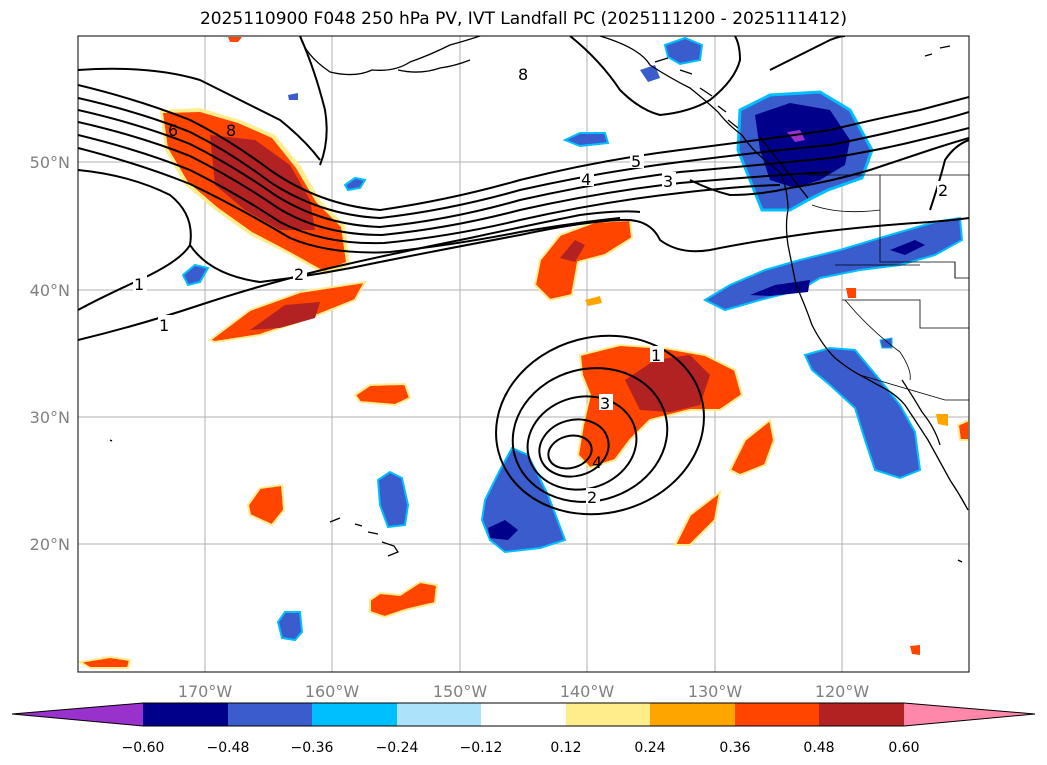  What do you see at coordinates (50, 290) in the screenshot?
I see `lat-label: 40°N` at bounding box center [50, 290].